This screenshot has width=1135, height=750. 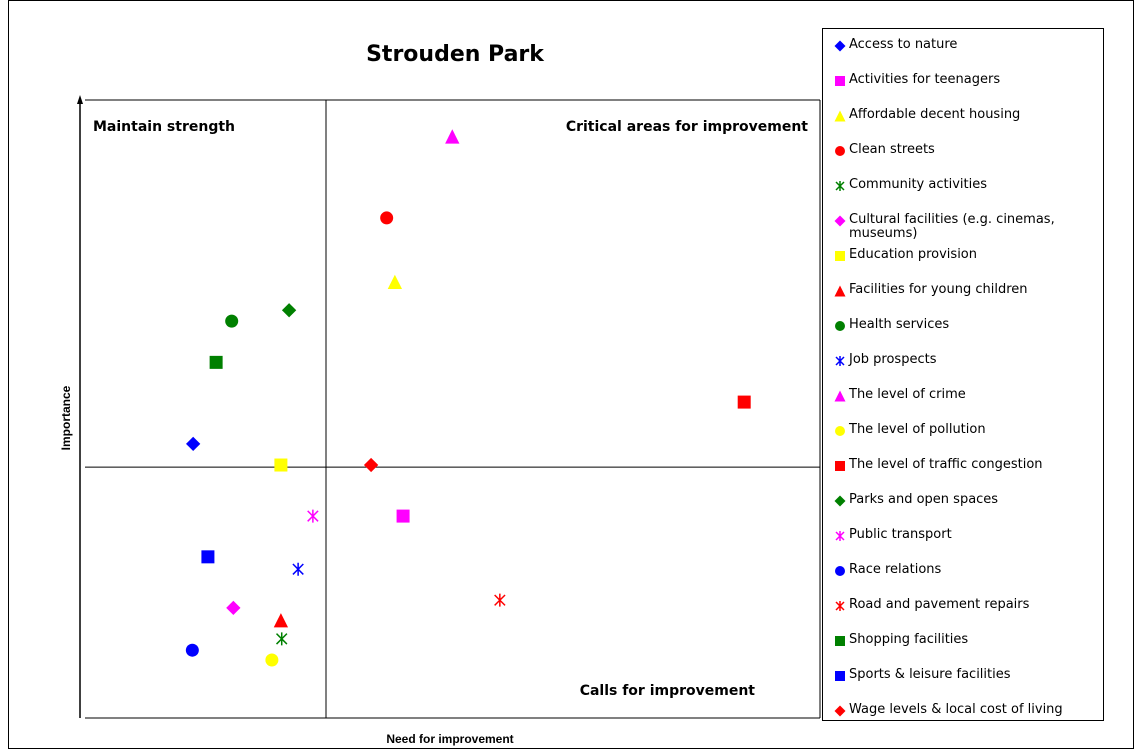 I want to click on quadrant-label: Calls for improvement, so click(x=668, y=691).